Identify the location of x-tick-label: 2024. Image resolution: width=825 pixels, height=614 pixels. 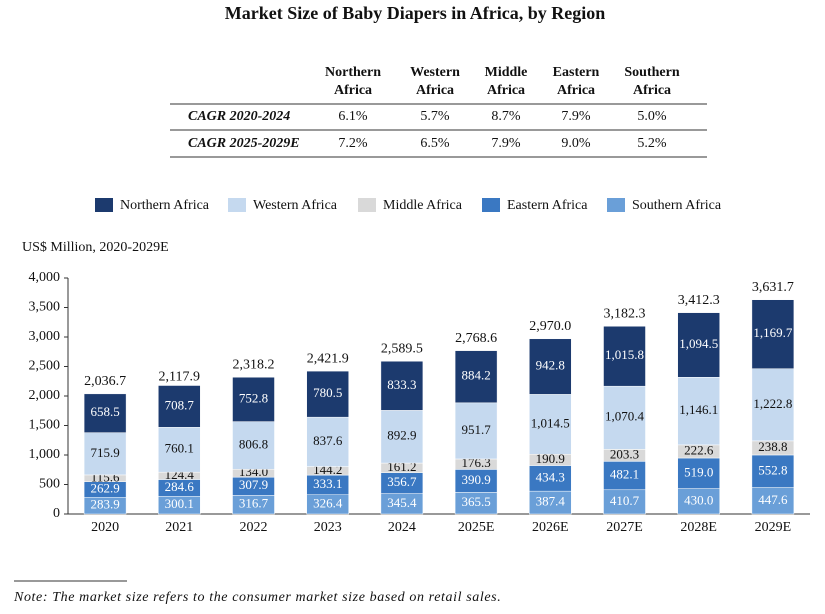
(402, 527).